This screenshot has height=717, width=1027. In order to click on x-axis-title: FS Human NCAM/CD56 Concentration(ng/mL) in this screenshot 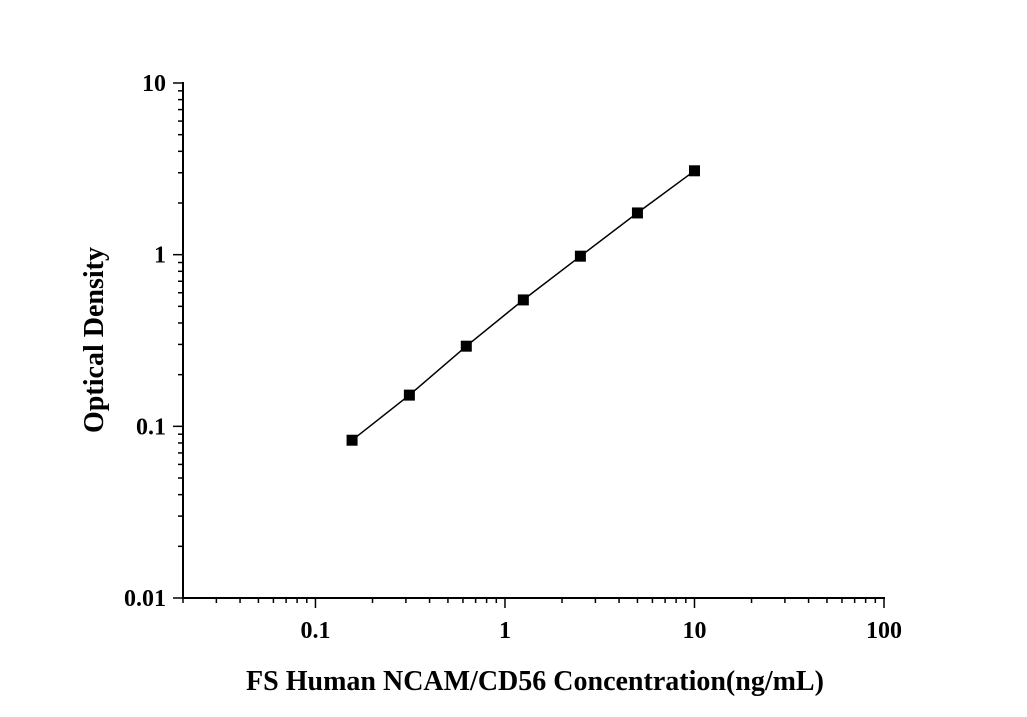, I will do `click(535, 681)`.